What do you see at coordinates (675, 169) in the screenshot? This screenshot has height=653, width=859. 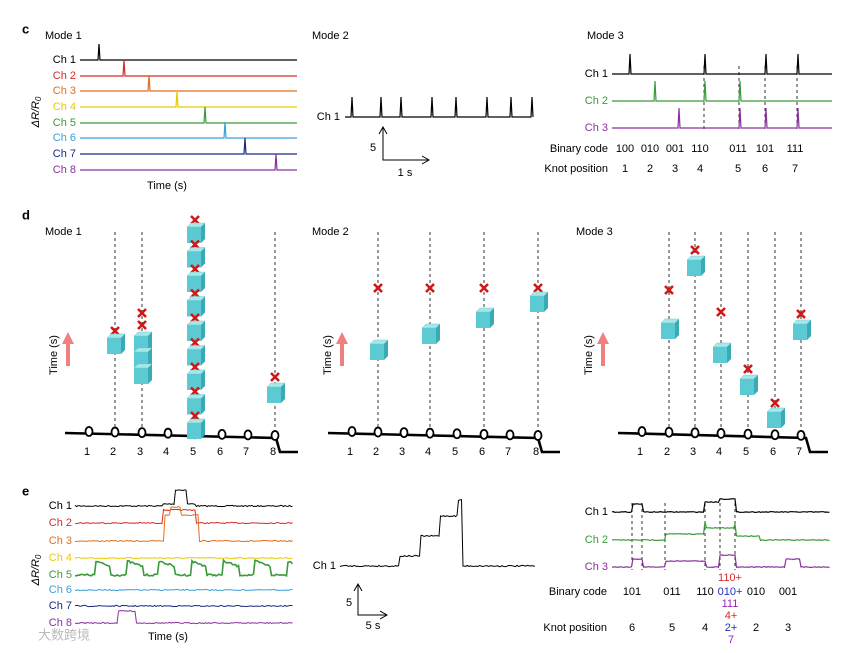 I see `knot-position: 3` at bounding box center [675, 169].